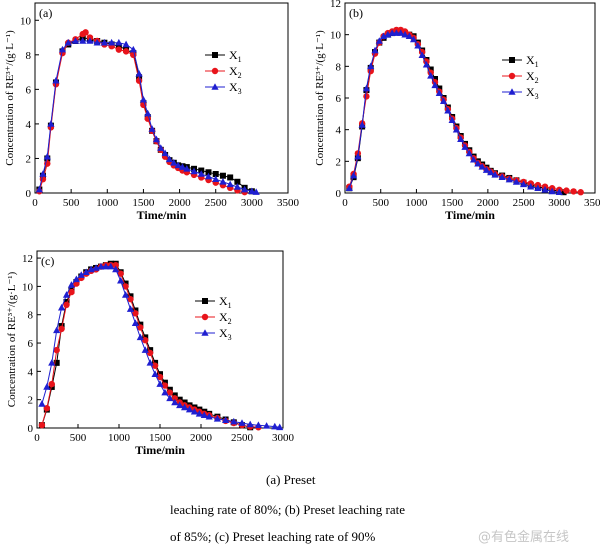 The height and width of the screenshot is (547, 600). I want to click on figure-caption-line-1: (a) Preset, so click(291, 479).